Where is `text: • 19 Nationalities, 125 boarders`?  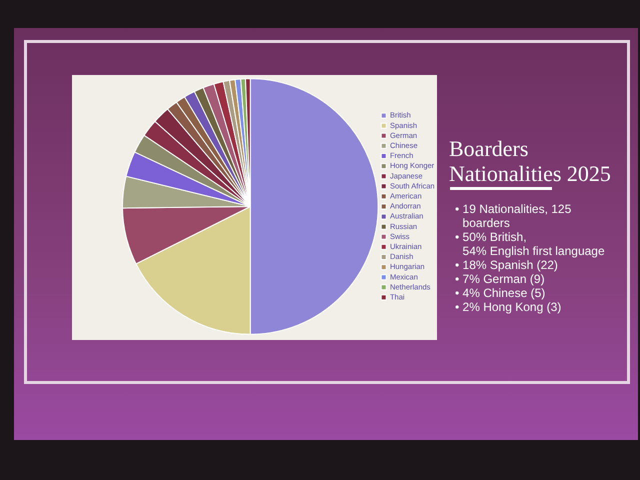 text: • 19 Nationalities, 125 boarders is located at coordinates (513, 216).